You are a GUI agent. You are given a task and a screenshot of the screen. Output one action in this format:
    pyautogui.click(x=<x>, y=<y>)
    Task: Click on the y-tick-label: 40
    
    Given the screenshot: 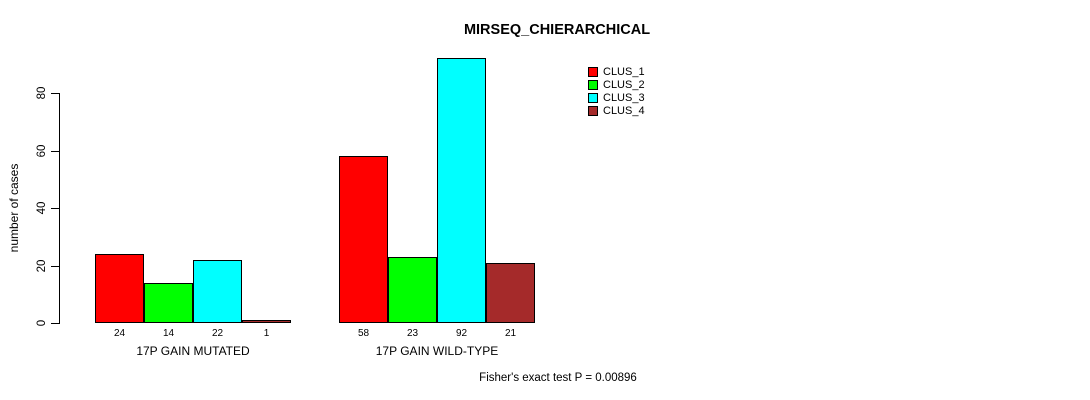 What is the action you would take?
    pyautogui.click(x=42, y=208)
    